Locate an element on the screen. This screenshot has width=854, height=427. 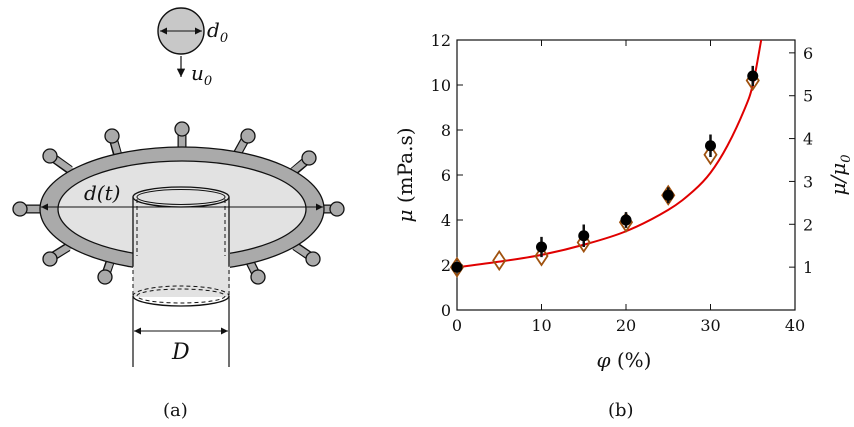
x-tick-label: 20 is located at coordinates (626, 325).